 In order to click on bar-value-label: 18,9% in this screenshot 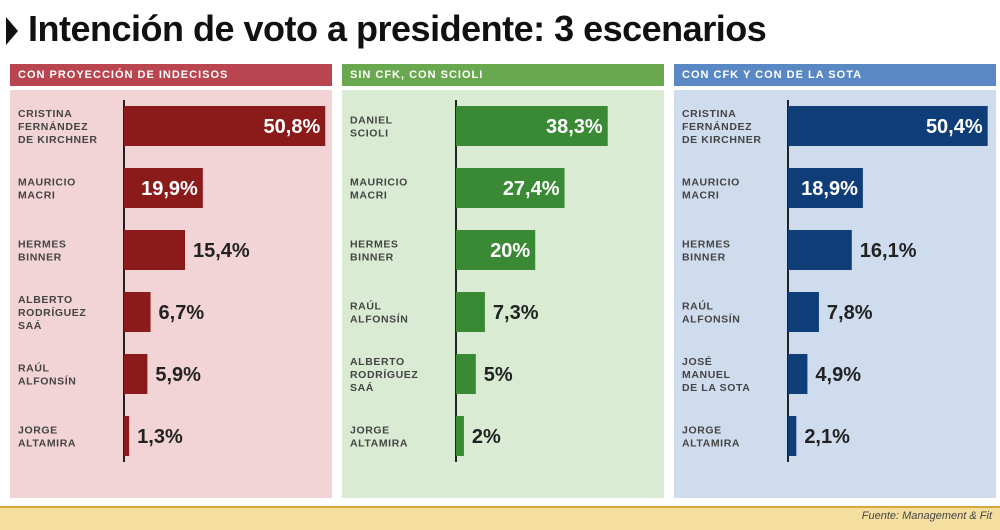, I will do `click(829, 189)`.